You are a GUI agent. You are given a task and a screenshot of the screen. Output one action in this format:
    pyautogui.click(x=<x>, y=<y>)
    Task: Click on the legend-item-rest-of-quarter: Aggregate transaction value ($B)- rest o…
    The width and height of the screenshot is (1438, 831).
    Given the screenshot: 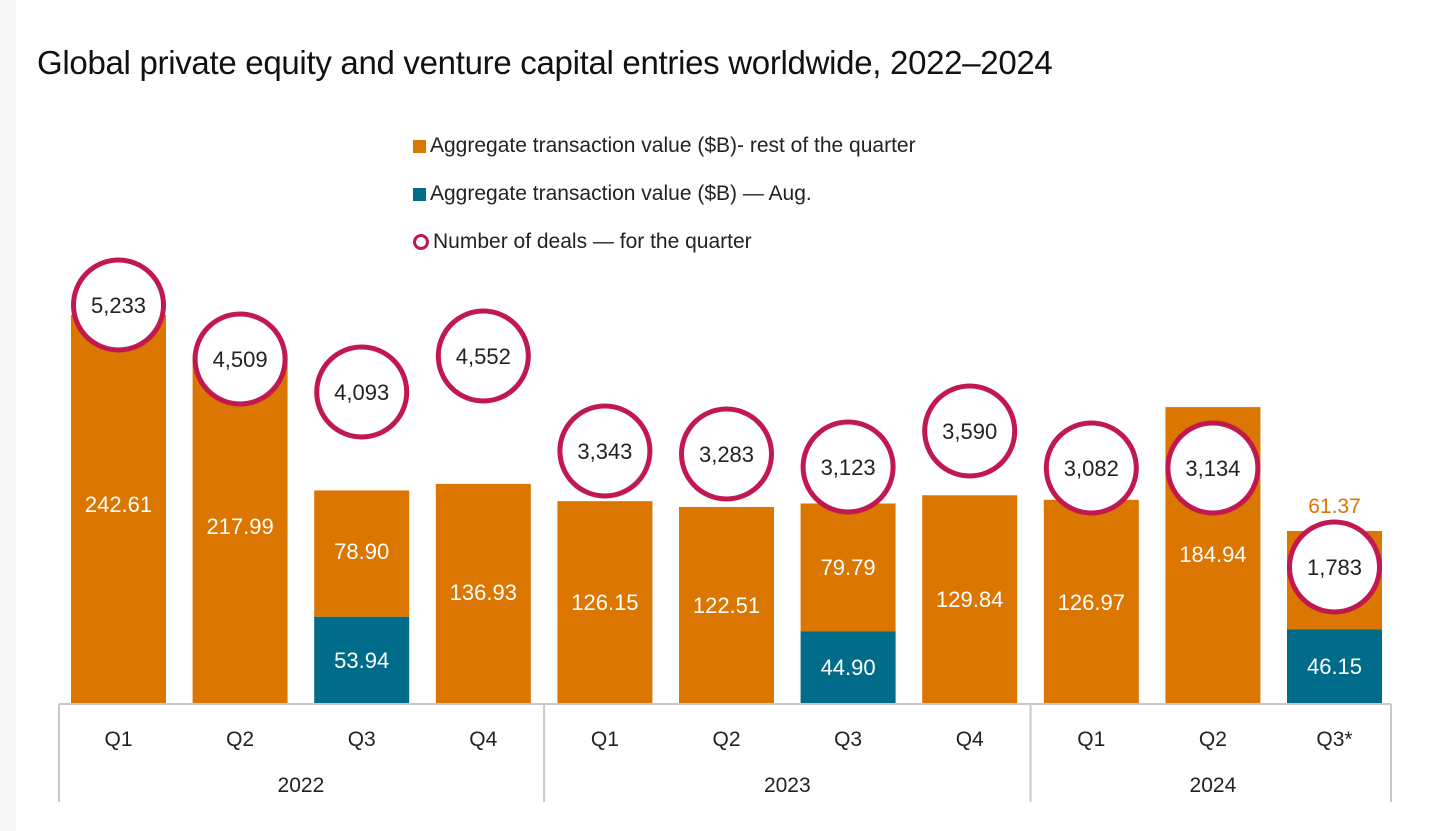 What is the action you would take?
    pyautogui.click(x=664, y=146)
    